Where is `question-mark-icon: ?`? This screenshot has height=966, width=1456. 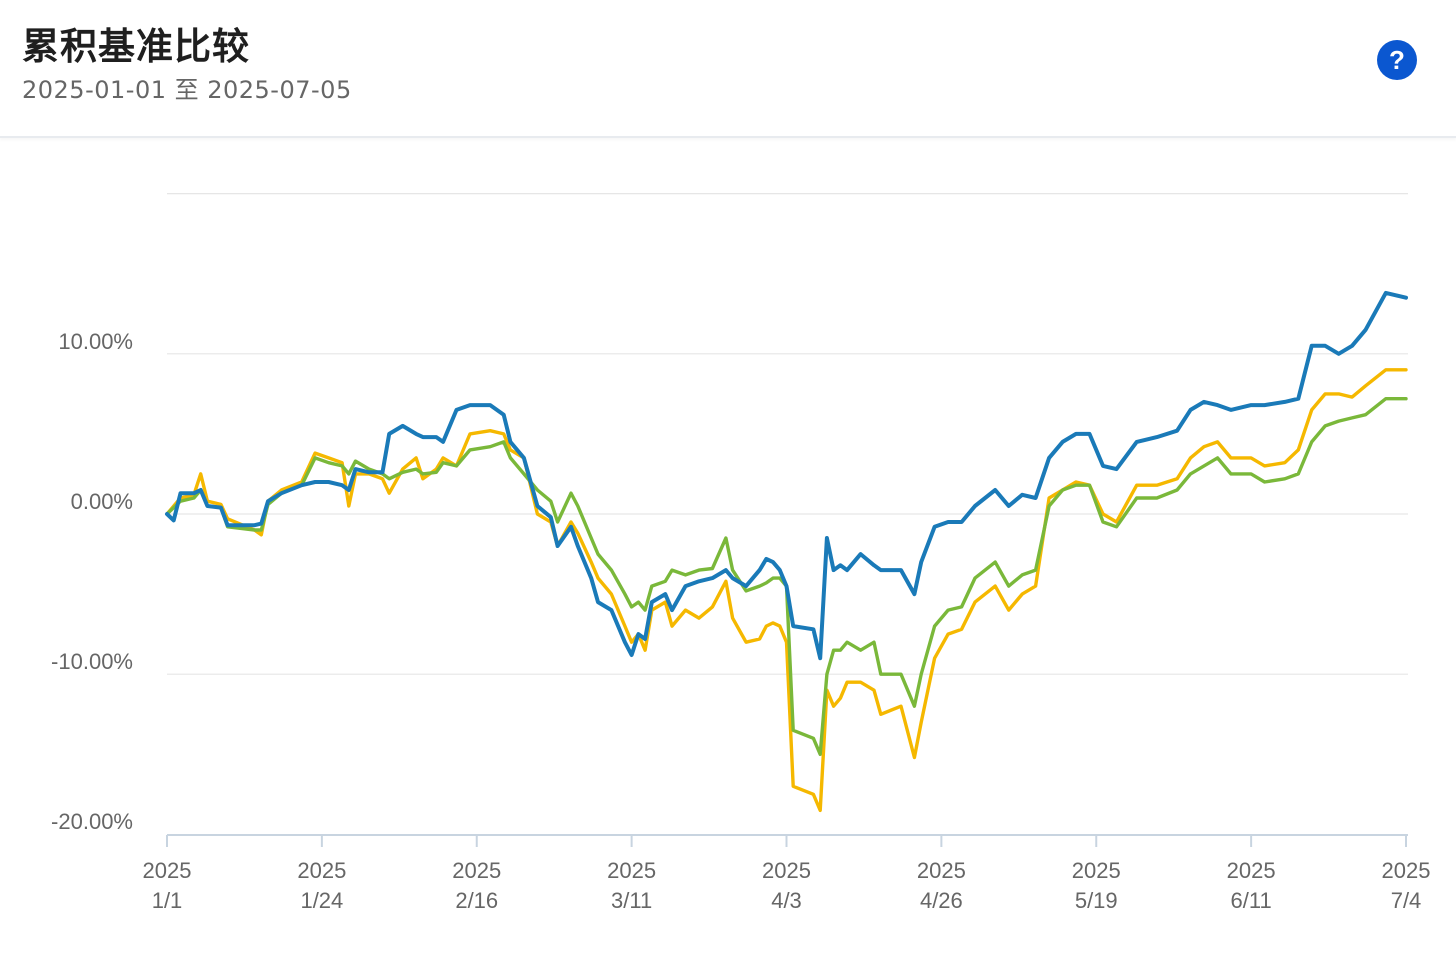
question-mark-icon: ? is located at coordinates (1397, 60).